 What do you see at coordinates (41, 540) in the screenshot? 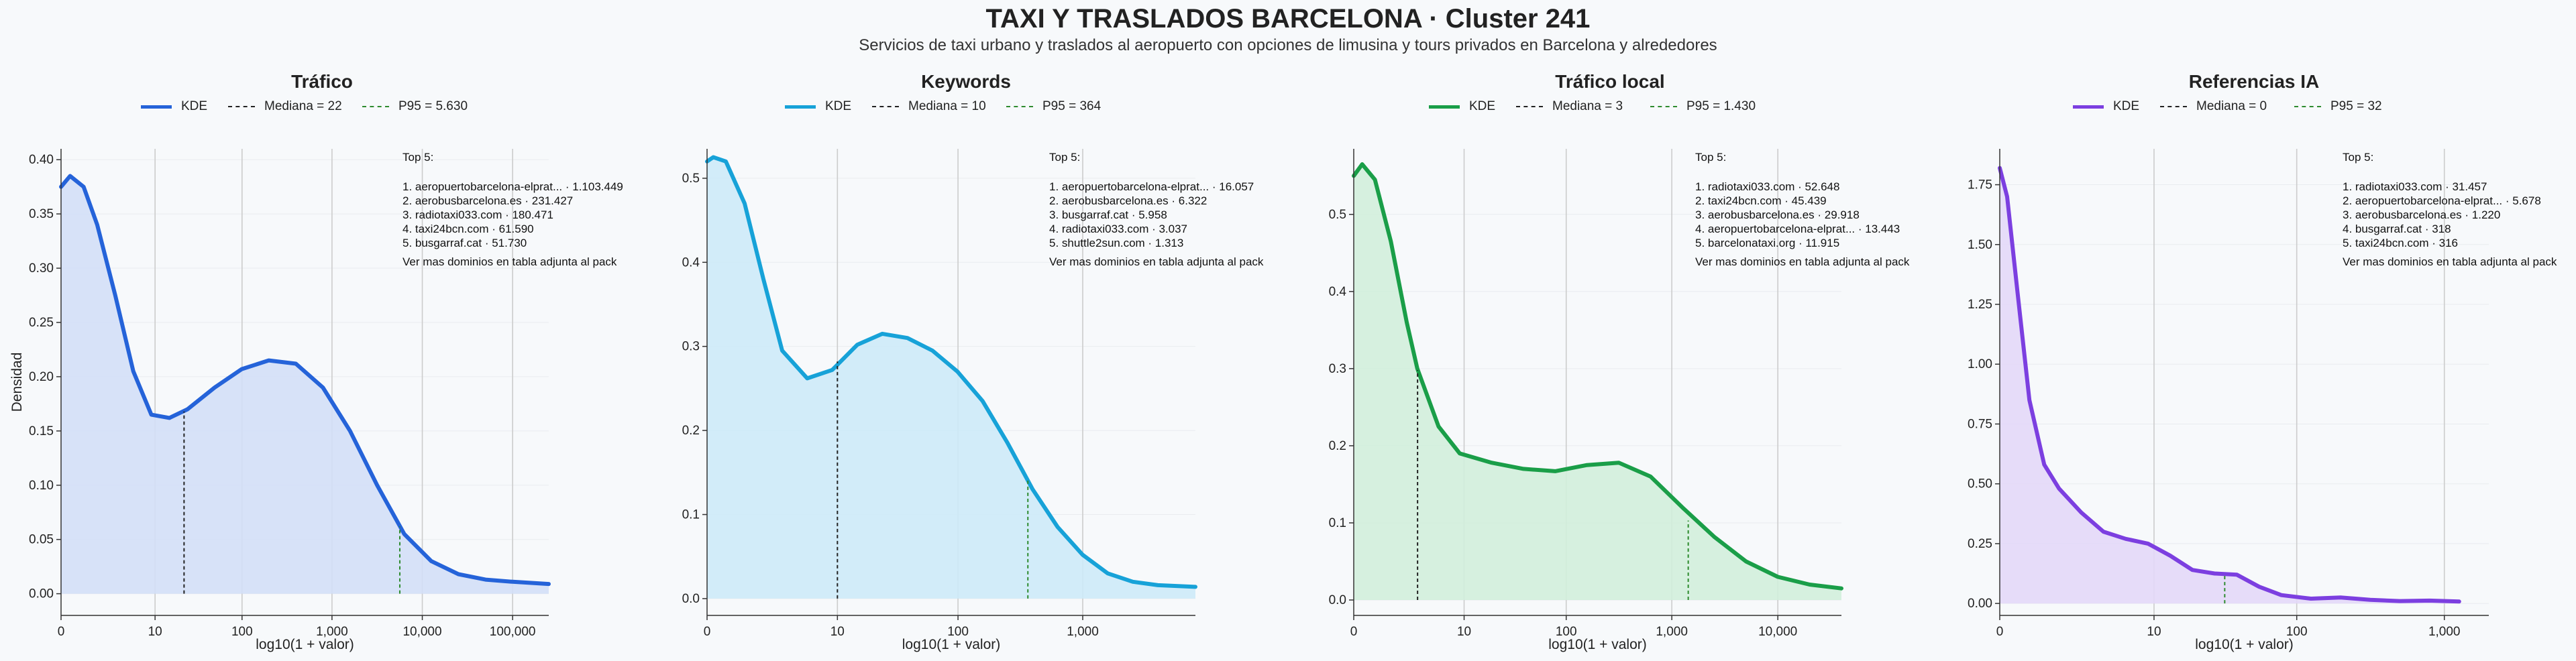
I see `y-tick-label: 0.05` at bounding box center [41, 540].